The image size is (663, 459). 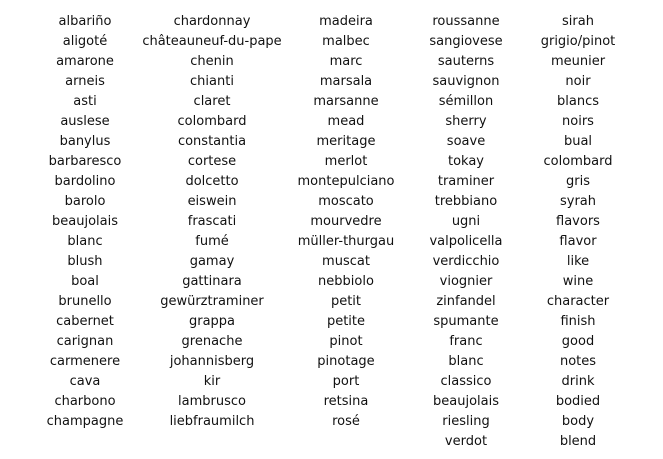 I want to click on word-item: bodied, so click(x=578, y=401).